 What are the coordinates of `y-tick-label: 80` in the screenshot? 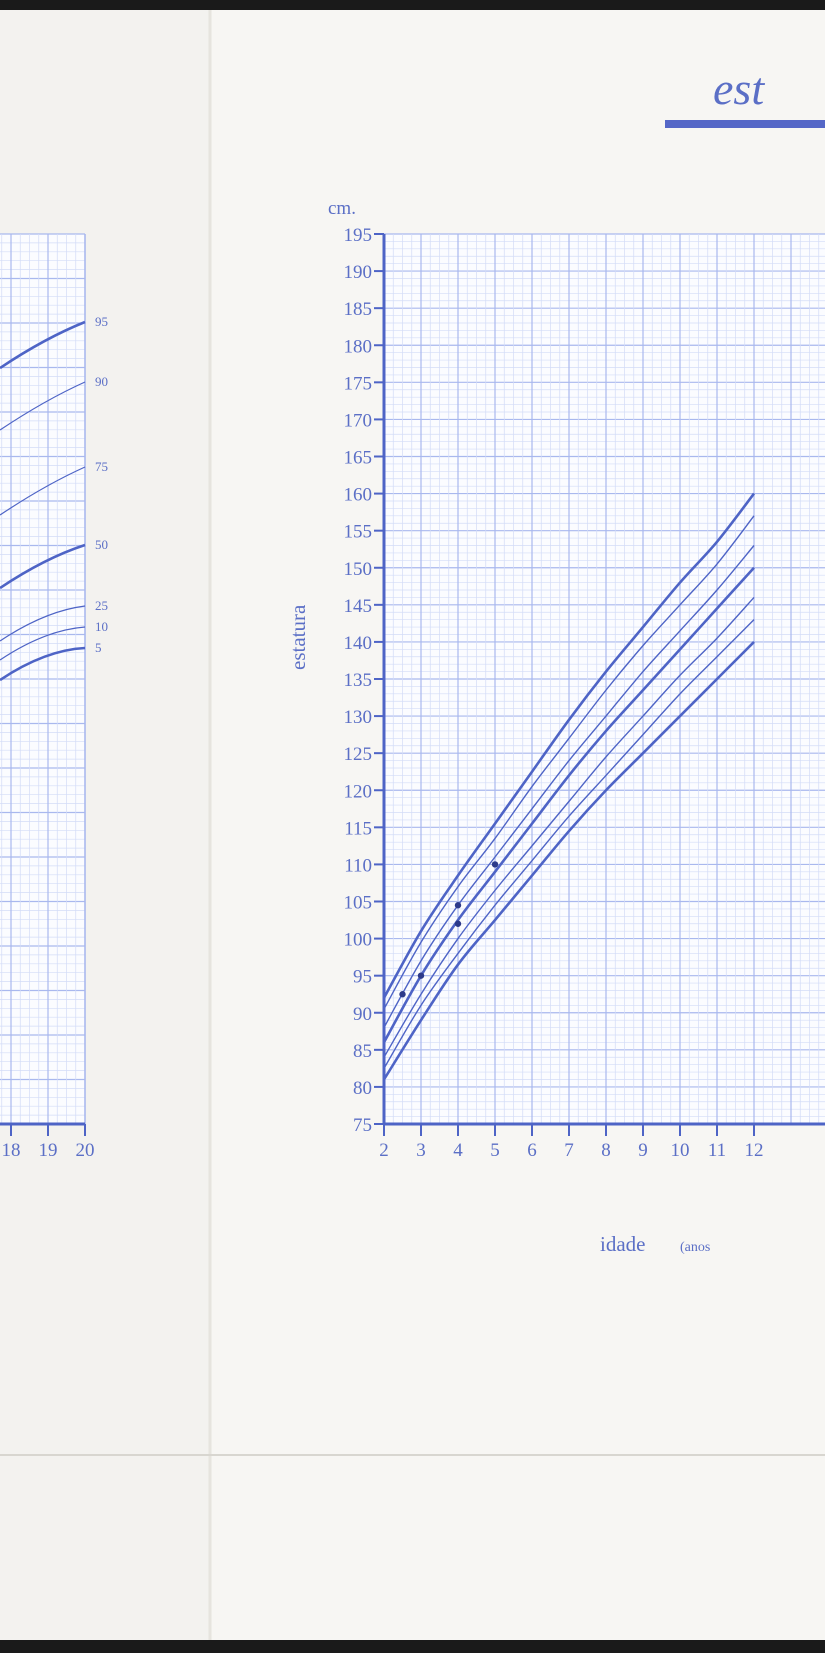 It's located at (362, 1088).